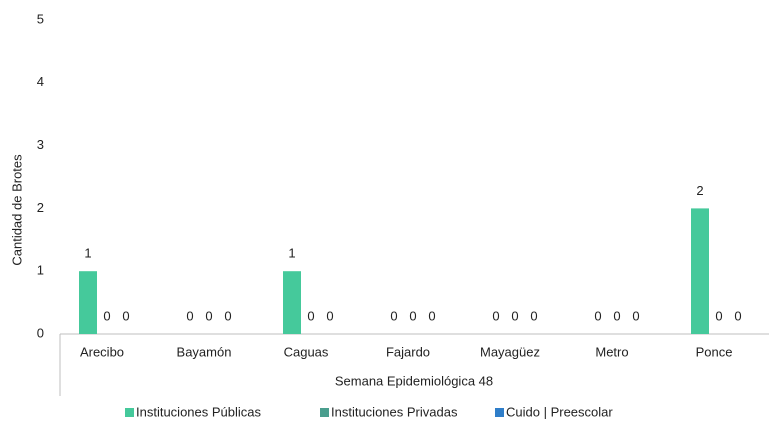 Image resolution: width=769 pixels, height=428 pixels. Describe the element at coordinates (16, 210) in the screenshot. I see `y-axis-title: Cantidad de Brotes` at that location.